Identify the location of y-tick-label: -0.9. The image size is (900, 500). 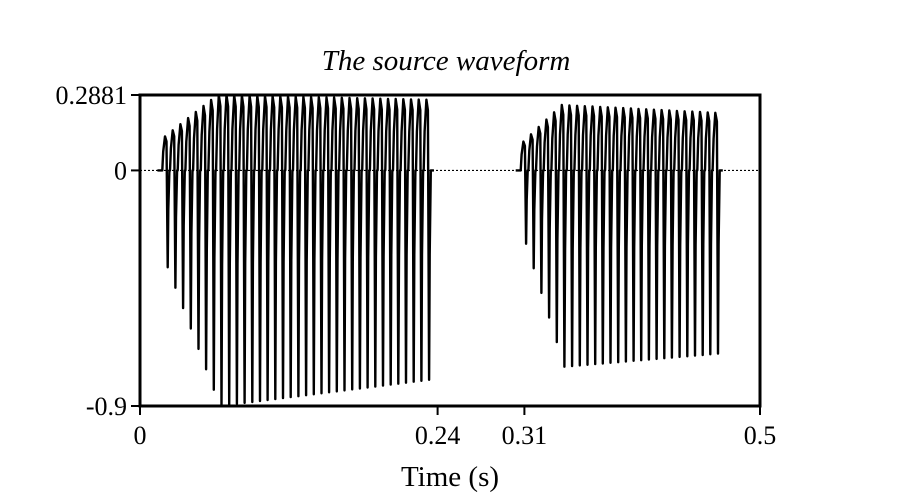
(106, 406).